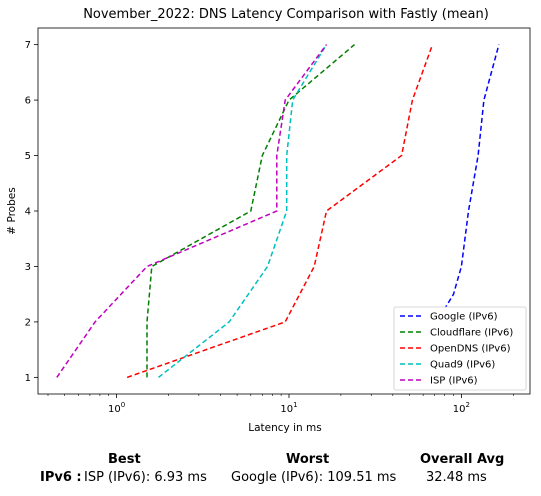 The width and height of the screenshot is (541, 496). Describe the element at coordinates (470, 349) in the screenshot. I see `legend-label: OpenDNS (IPv6)` at that location.